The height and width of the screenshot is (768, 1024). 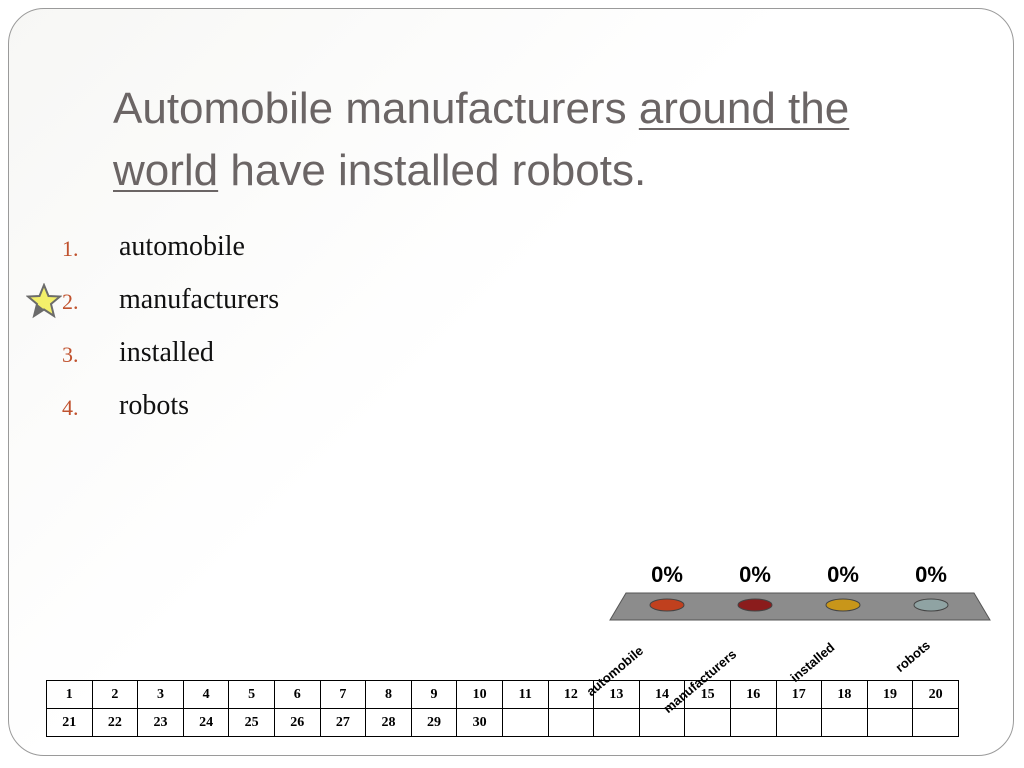 I want to click on grid-cell: 23, so click(x=160, y=722).